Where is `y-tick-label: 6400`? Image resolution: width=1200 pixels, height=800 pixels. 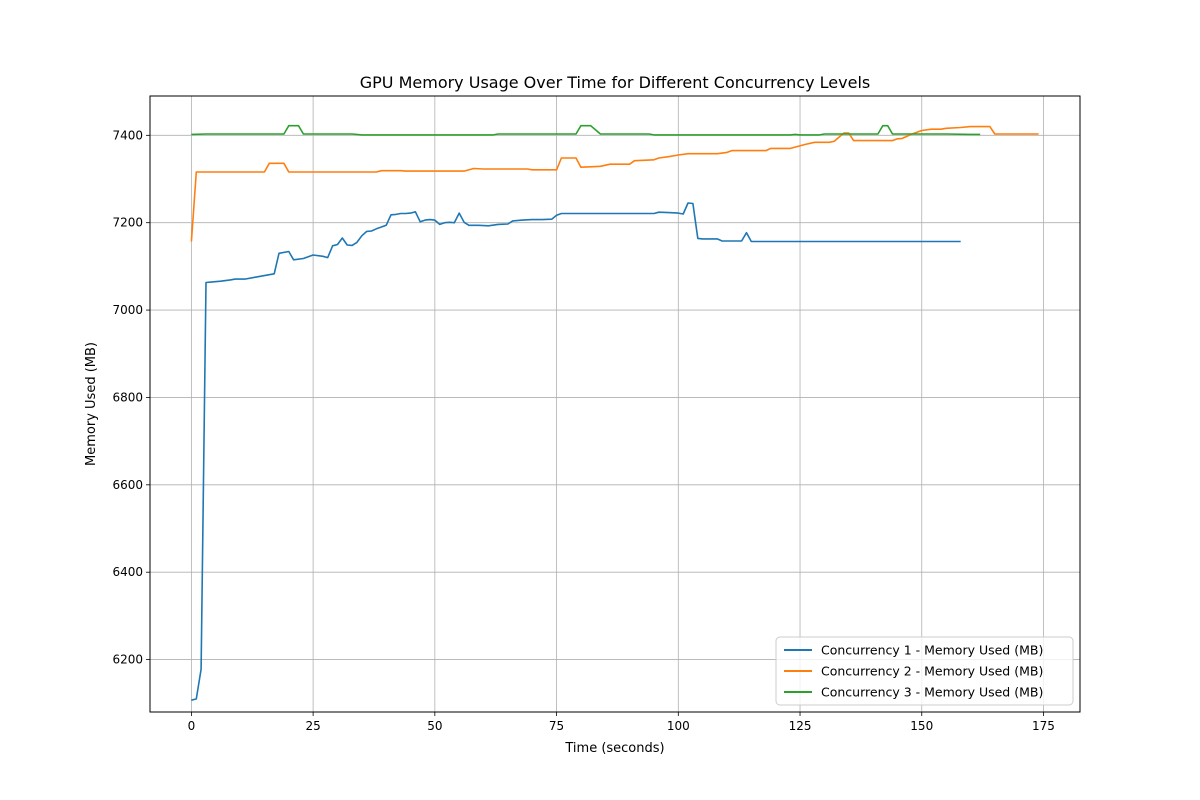
y-tick-label: 6400 is located at coordinates (127, 572).